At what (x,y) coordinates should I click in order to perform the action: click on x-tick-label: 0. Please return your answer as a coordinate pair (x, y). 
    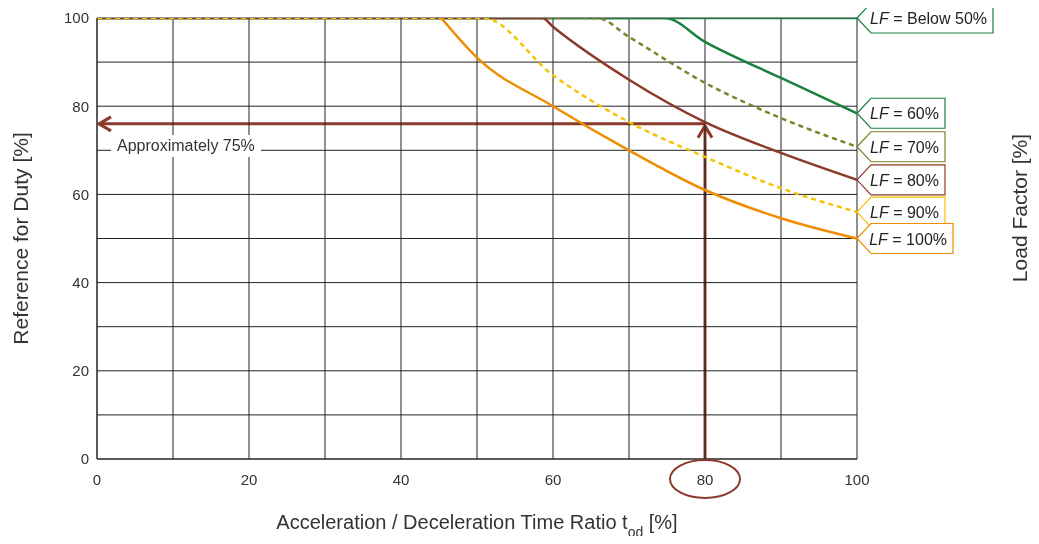
    Looking at the image, I should click on (97, 479).